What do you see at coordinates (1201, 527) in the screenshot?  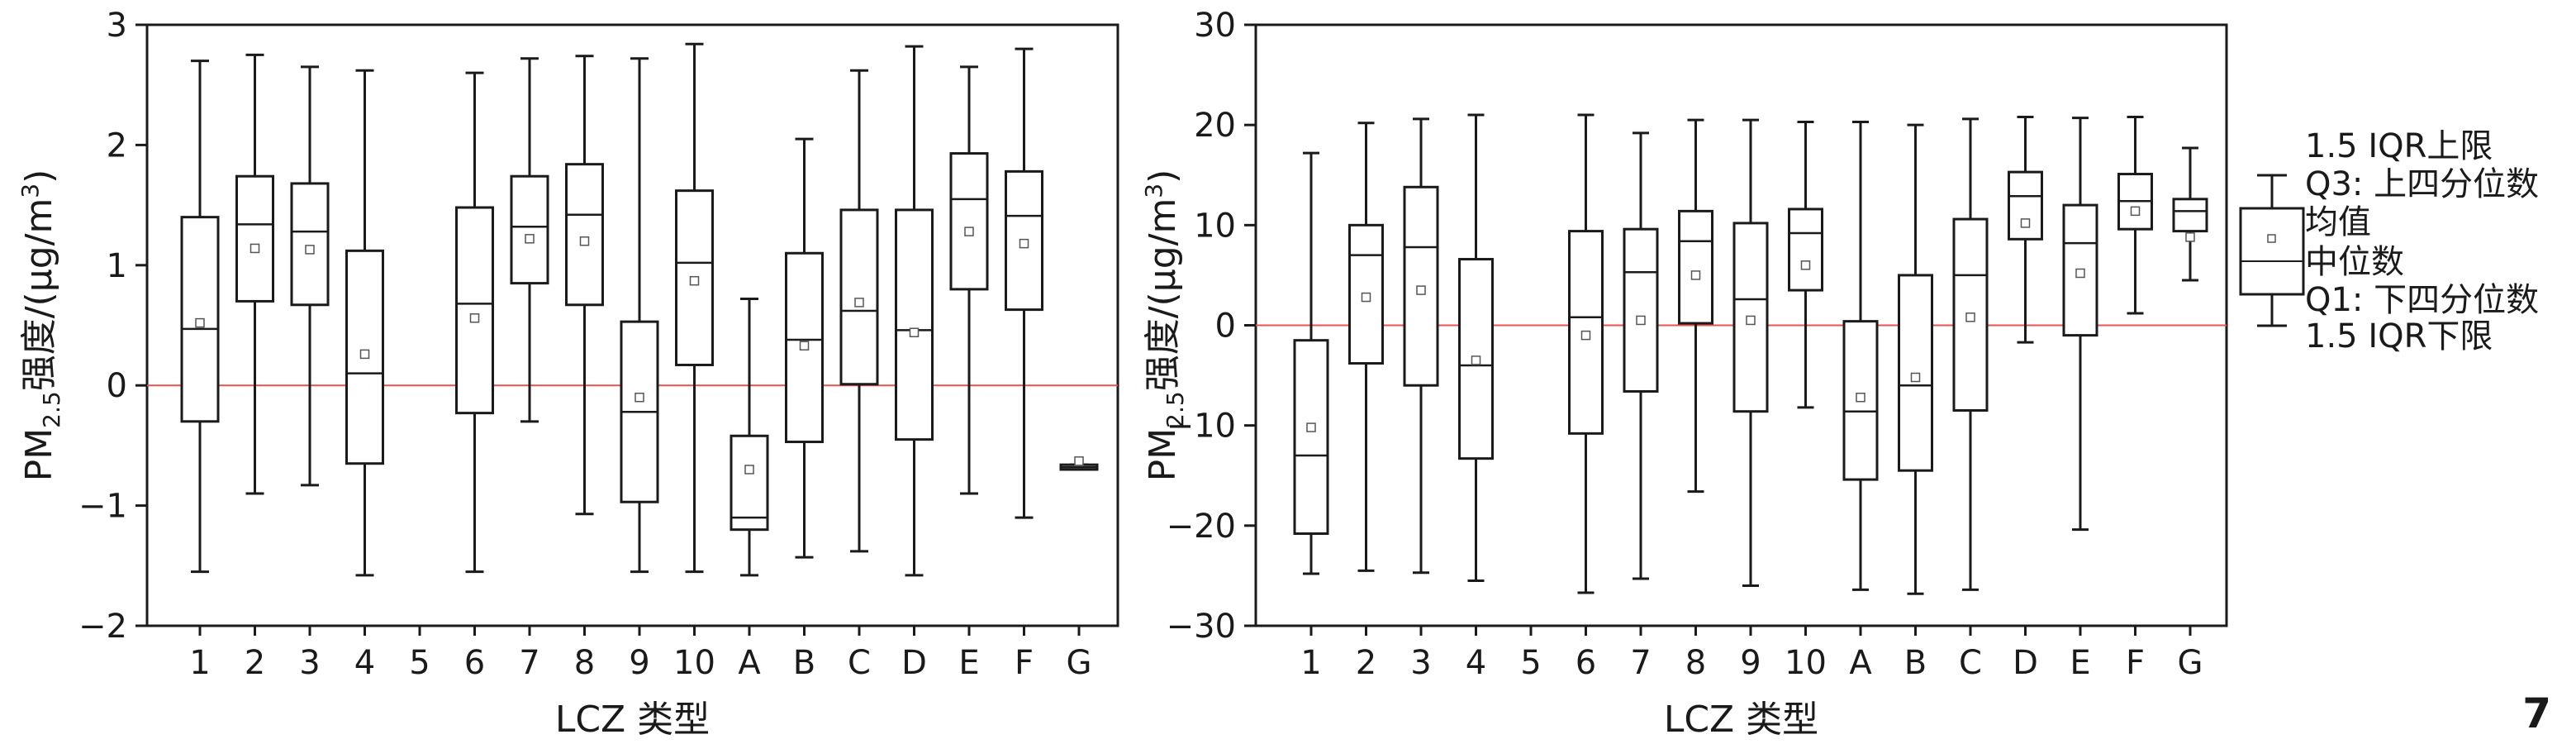 I see `y-tick-label: −20` at bounding box center [1201, 527].